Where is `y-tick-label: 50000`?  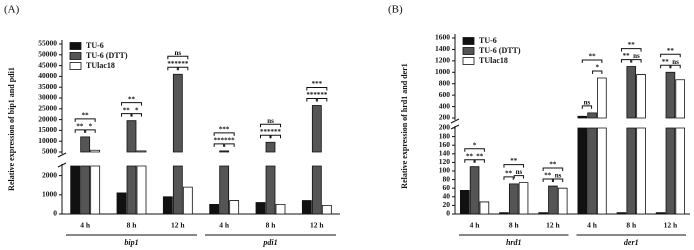
y-tick-label: 50000 is located at coordinates (47, 54).